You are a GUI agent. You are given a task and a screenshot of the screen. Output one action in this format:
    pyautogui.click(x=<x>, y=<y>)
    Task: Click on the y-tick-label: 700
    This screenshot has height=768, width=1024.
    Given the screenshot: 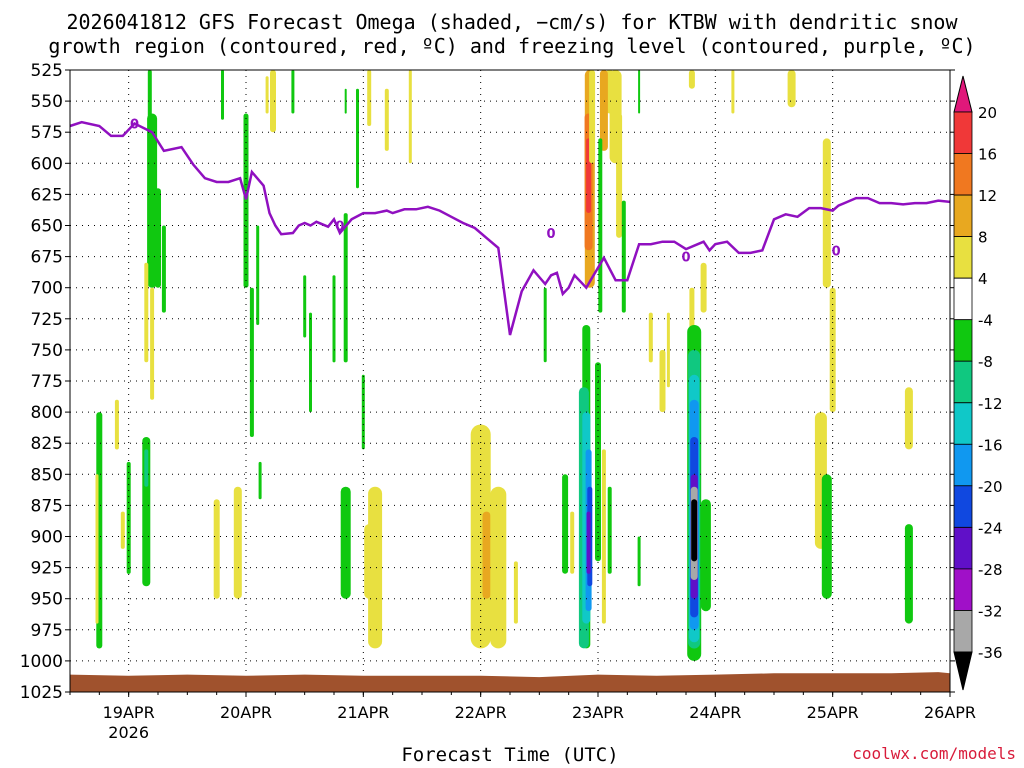 What is the action you would take?
    pyautogui.click(x=47, y=289)
    